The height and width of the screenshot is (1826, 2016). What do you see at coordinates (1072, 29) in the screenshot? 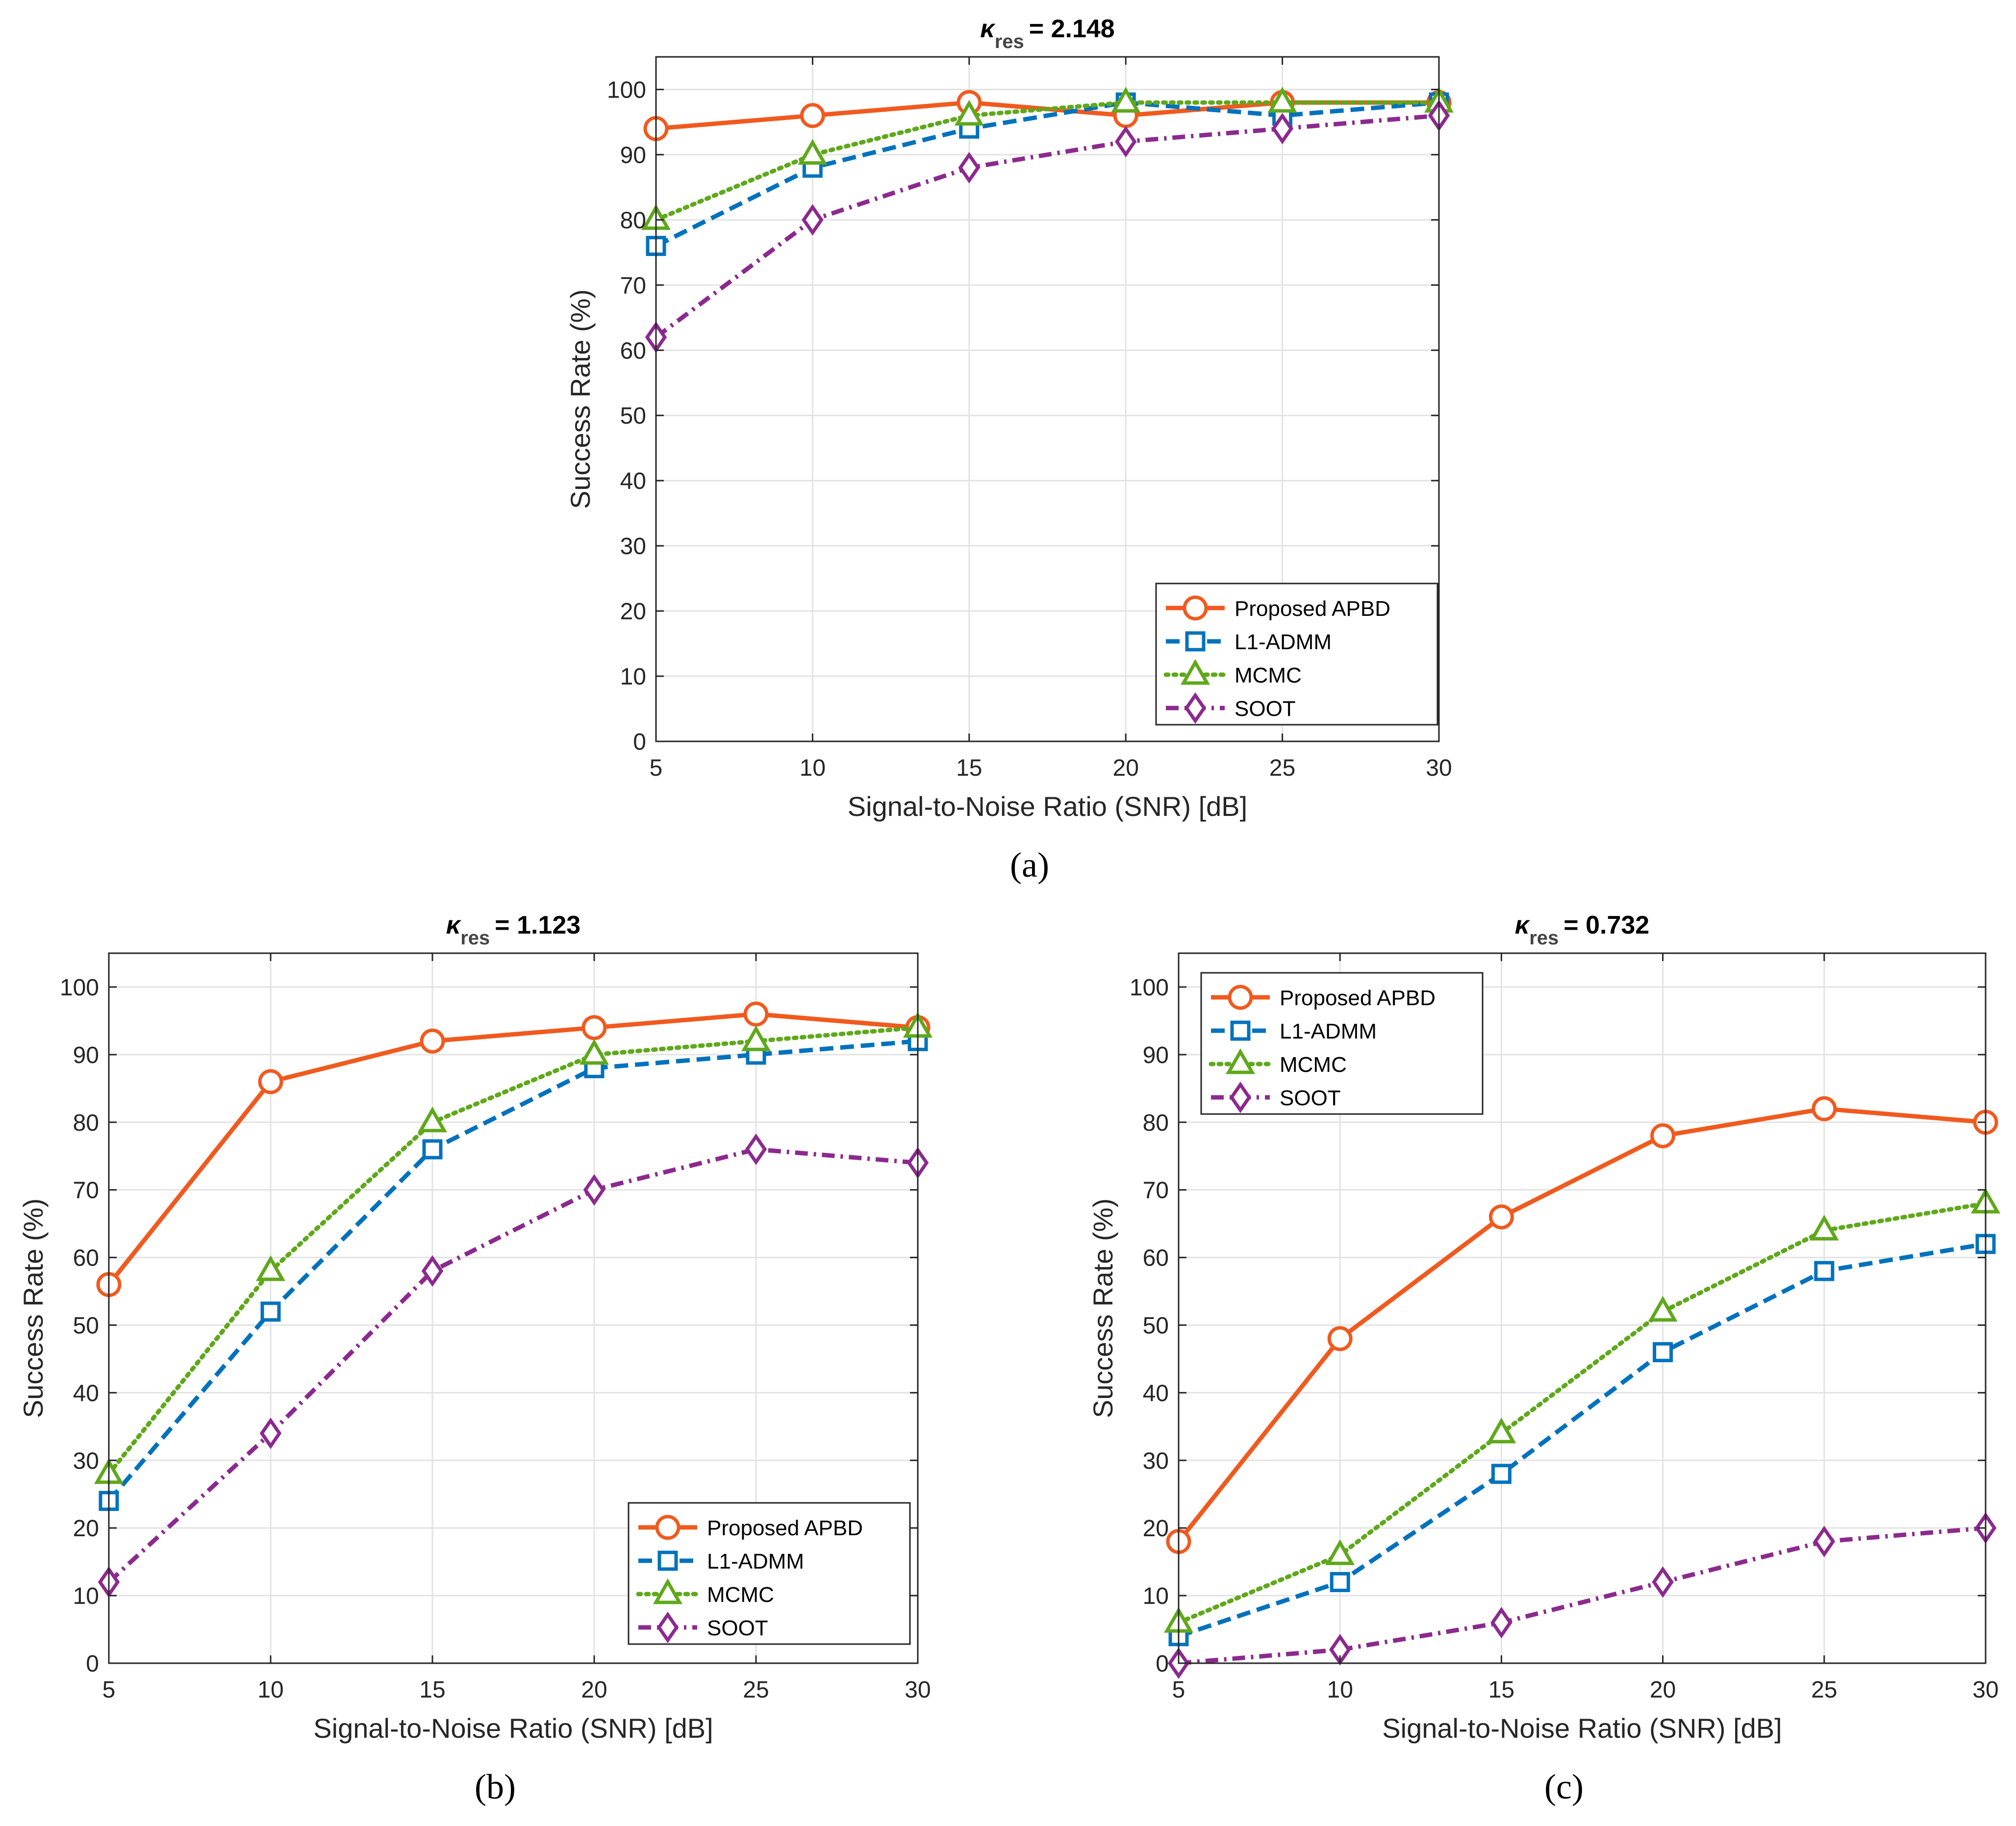
I see `title-value: = 2.148` at bounding box center [1072, 29].